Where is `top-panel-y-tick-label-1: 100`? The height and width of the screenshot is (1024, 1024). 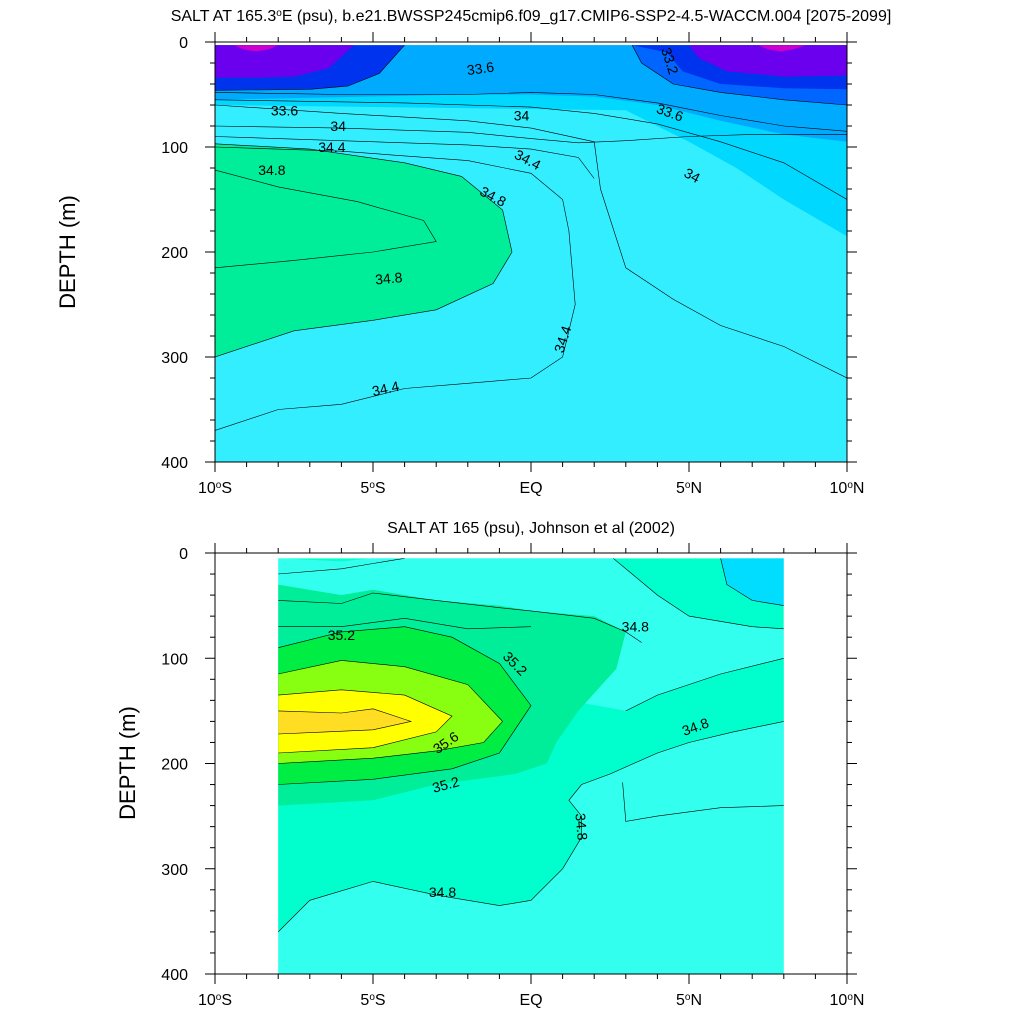 top-panel-y-tick-label-1: 100 is located at coordinates (174, 148).